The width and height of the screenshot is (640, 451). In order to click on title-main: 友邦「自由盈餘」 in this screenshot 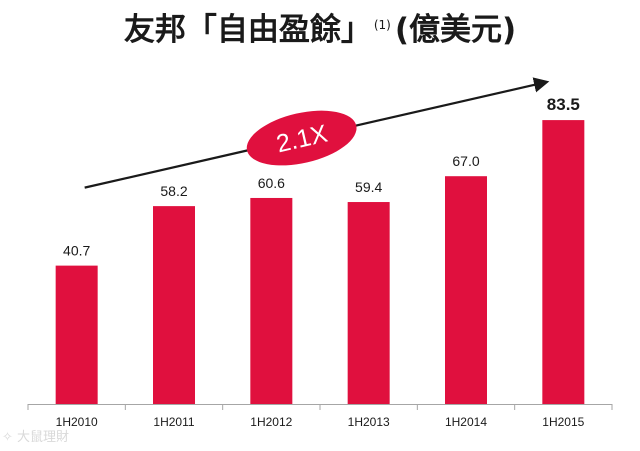, I will do `click(247, 30)`.